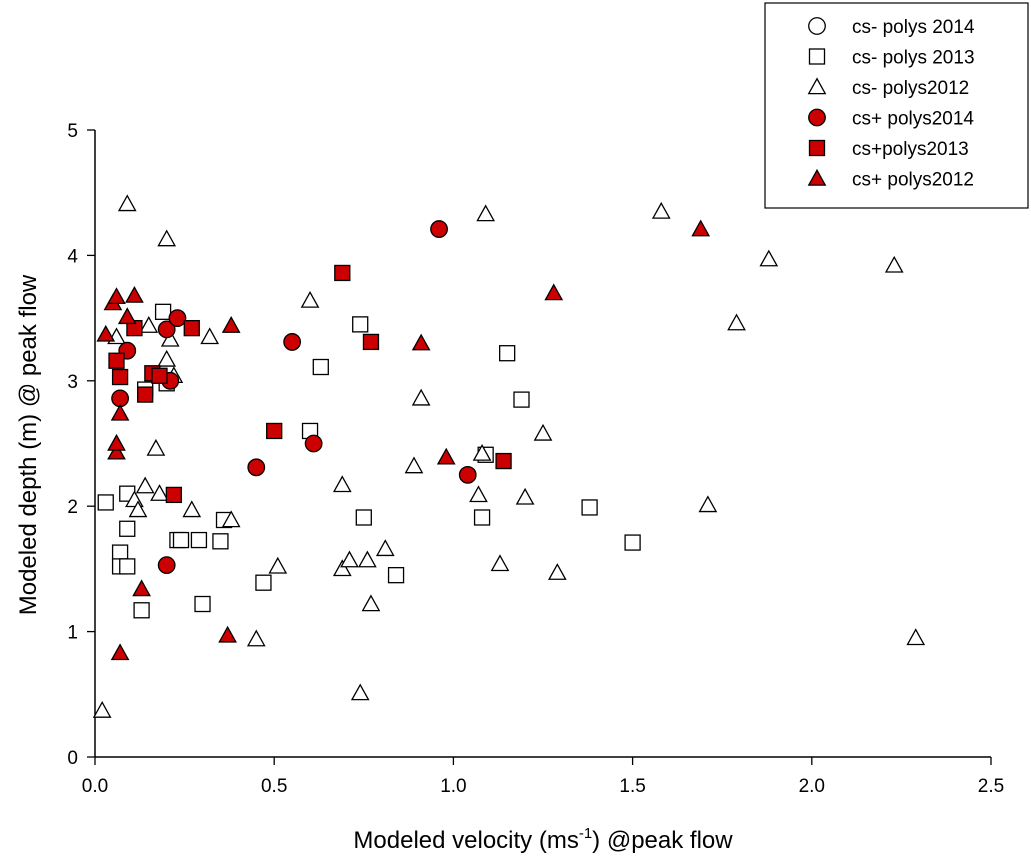  What do you see at coordinates (274, 786) in the screenshot?
I see `x-tick-label: 0.5` at bounding box center [274, 786].